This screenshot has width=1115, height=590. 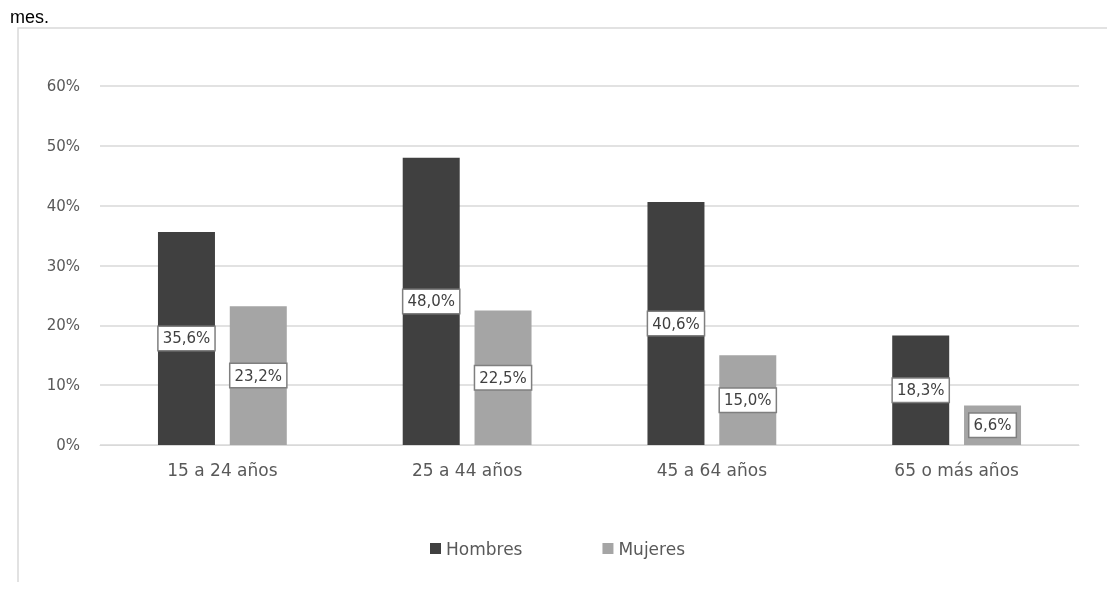 I want to click on y-tick-label: 50%, so click(x=63, y=145).